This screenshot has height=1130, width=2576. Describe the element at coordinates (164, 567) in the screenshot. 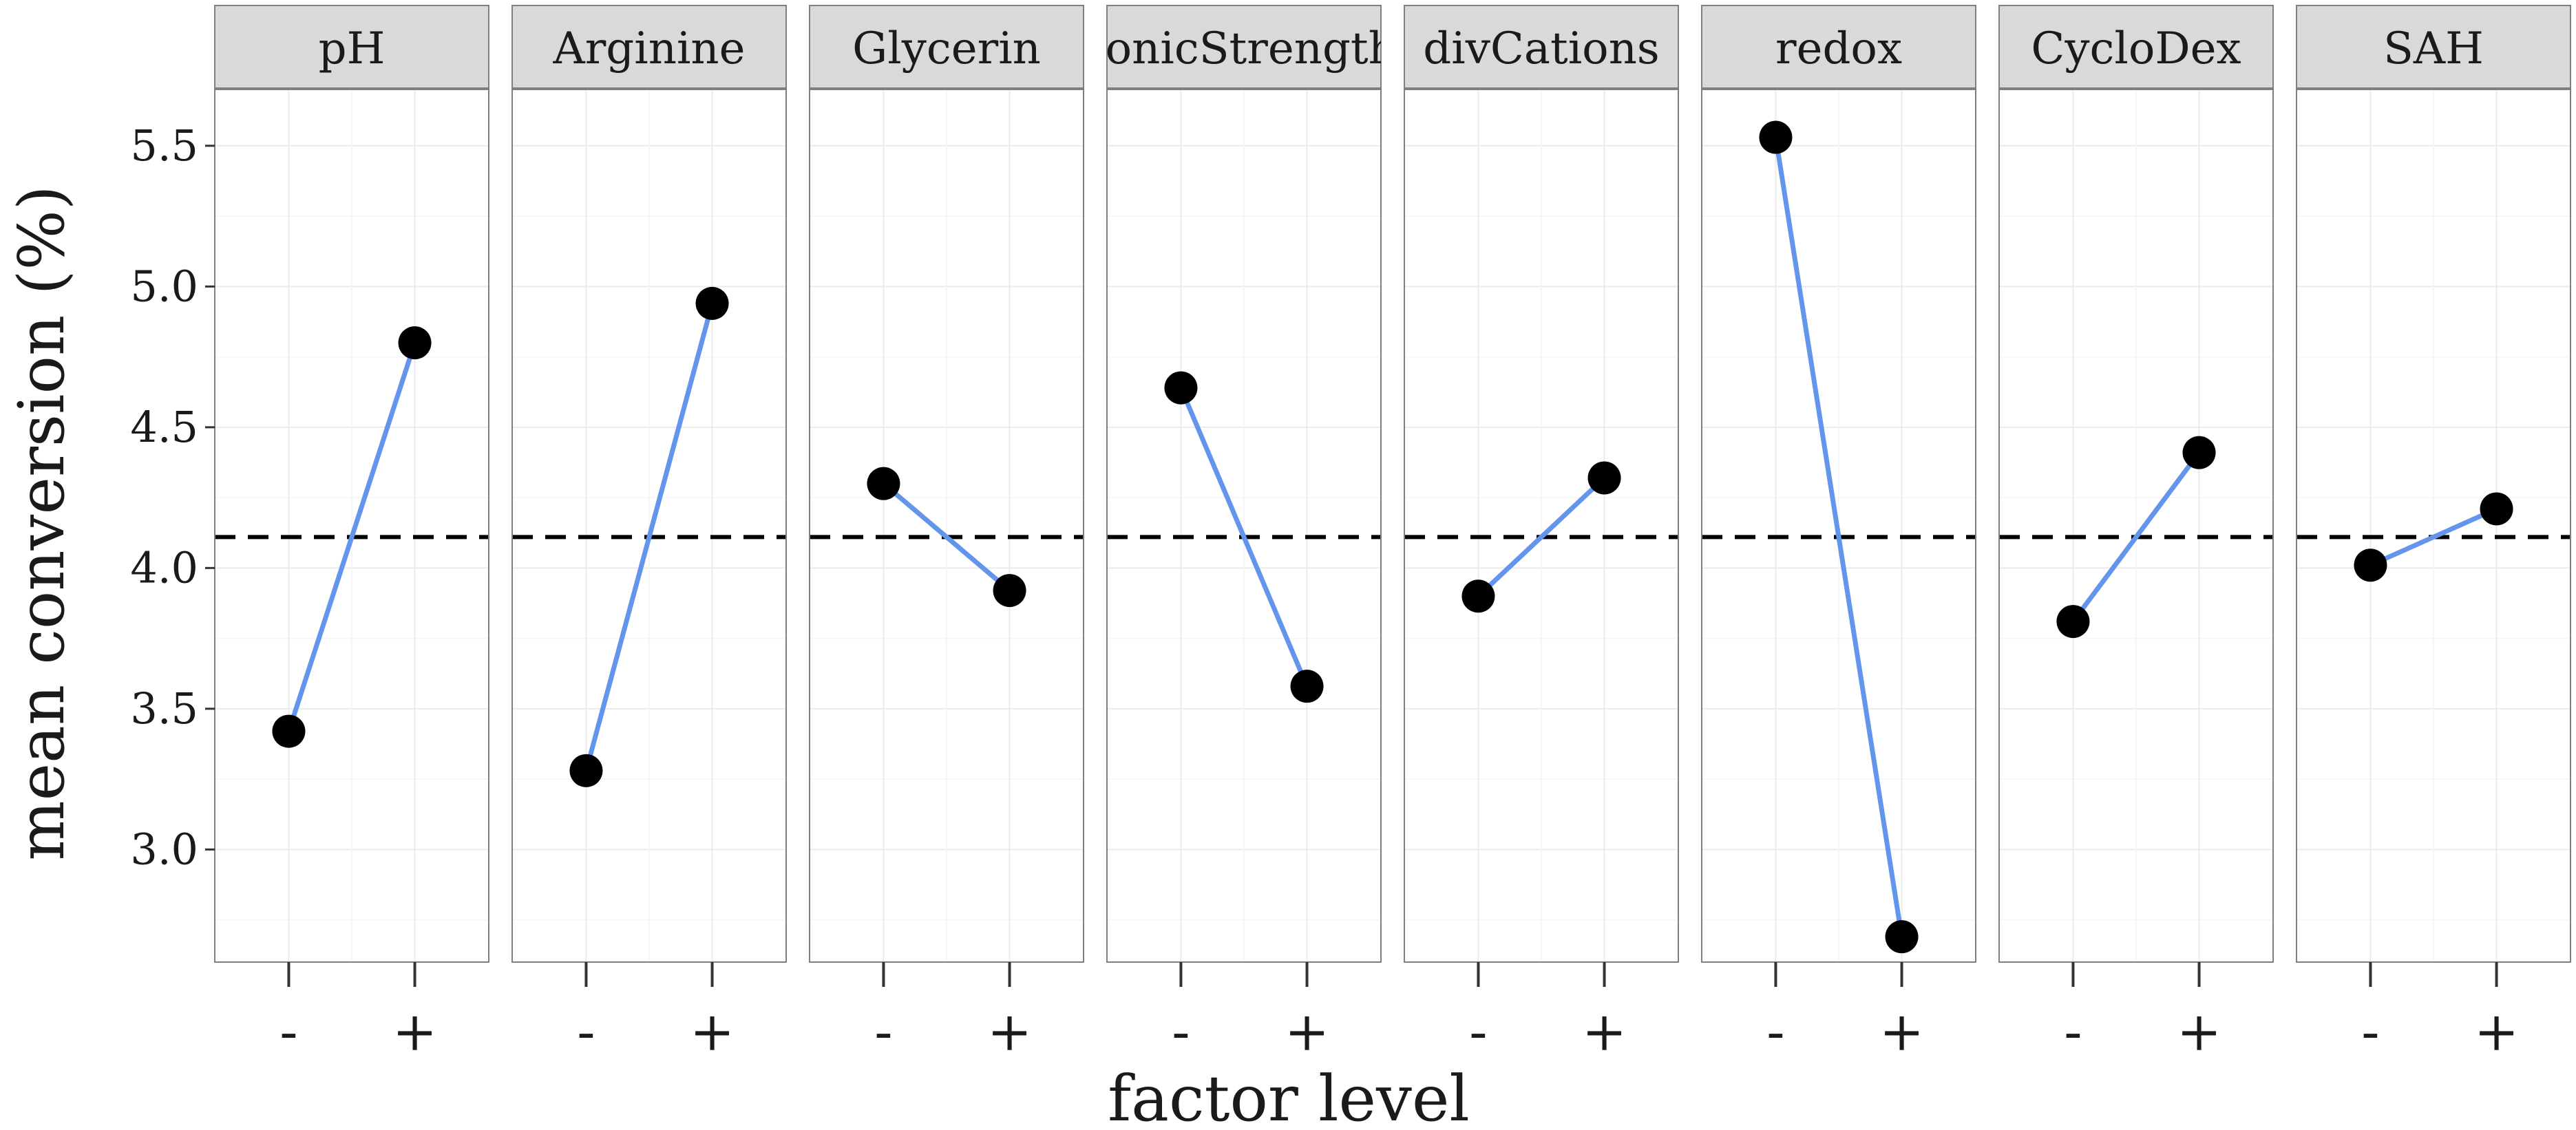

I see `y-tick-label: 4.0` at that location.